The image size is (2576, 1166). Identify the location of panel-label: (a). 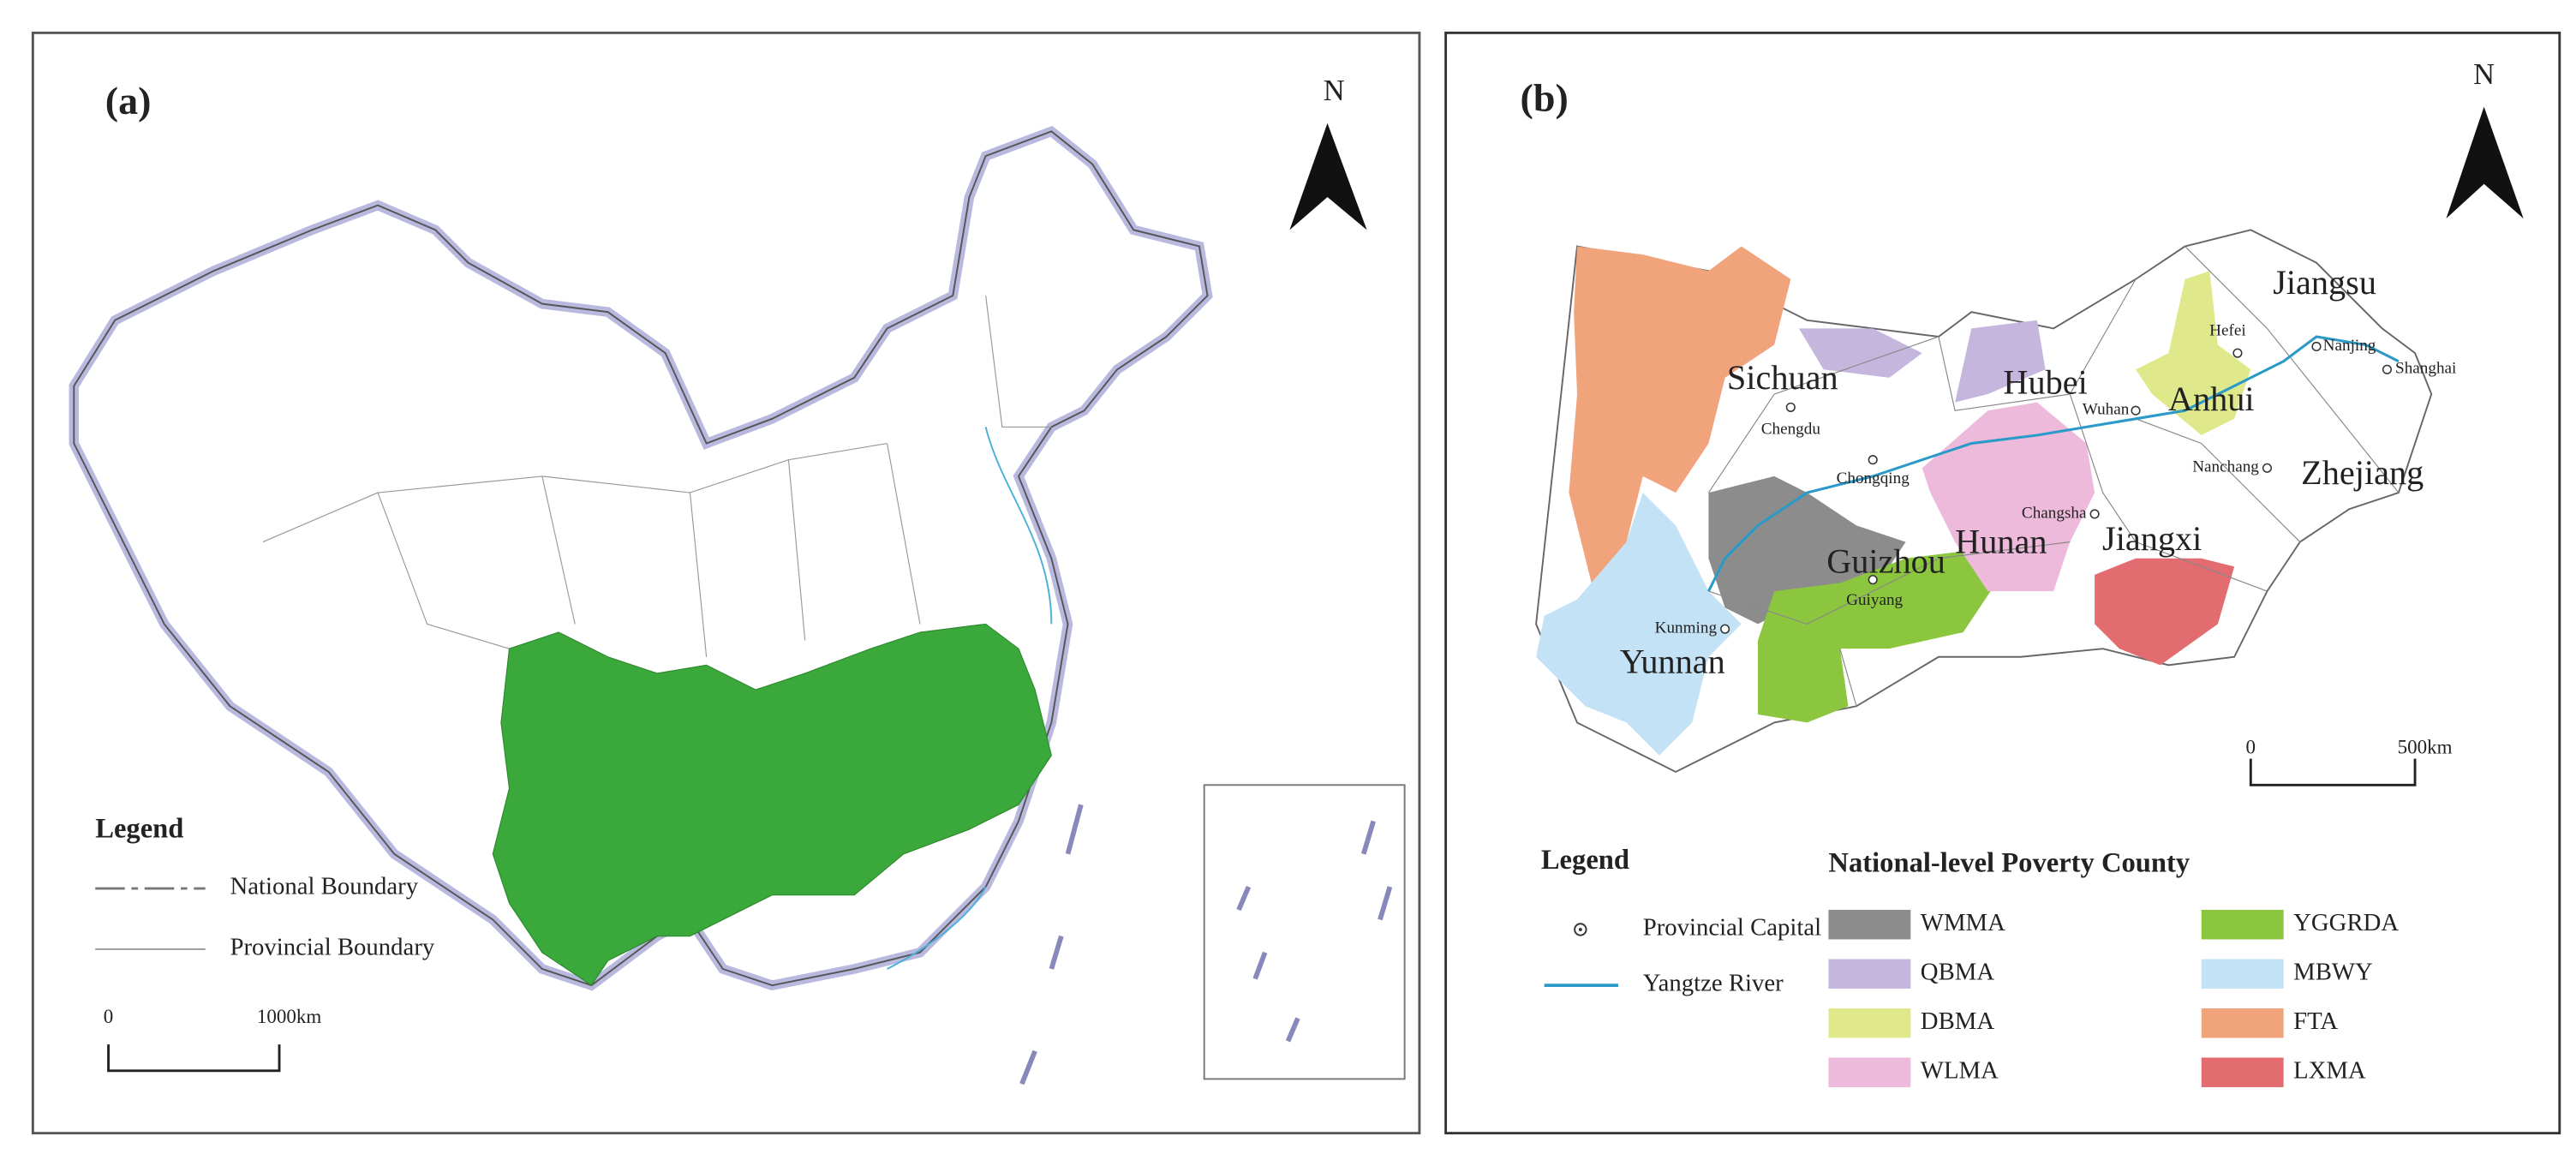
(129, 101).